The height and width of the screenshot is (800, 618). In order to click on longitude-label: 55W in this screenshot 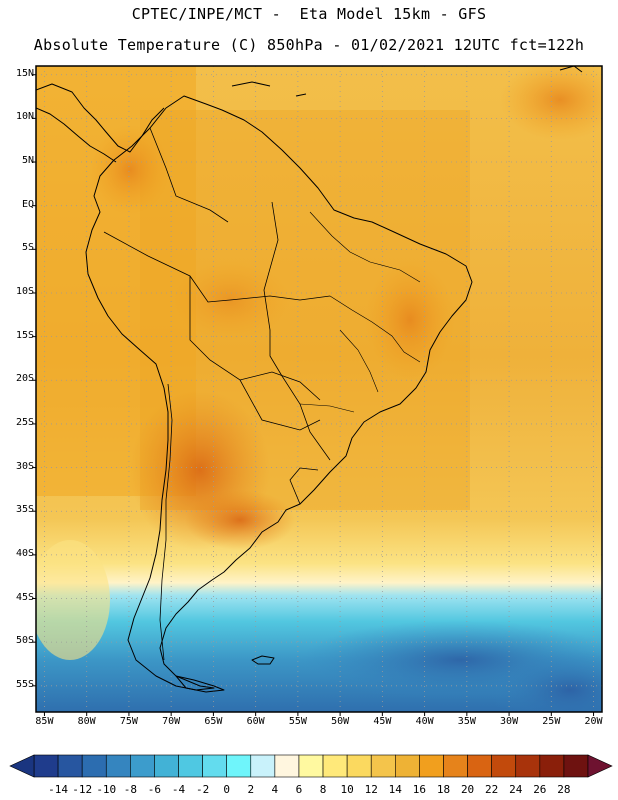, I will do `click(297, 721)`.